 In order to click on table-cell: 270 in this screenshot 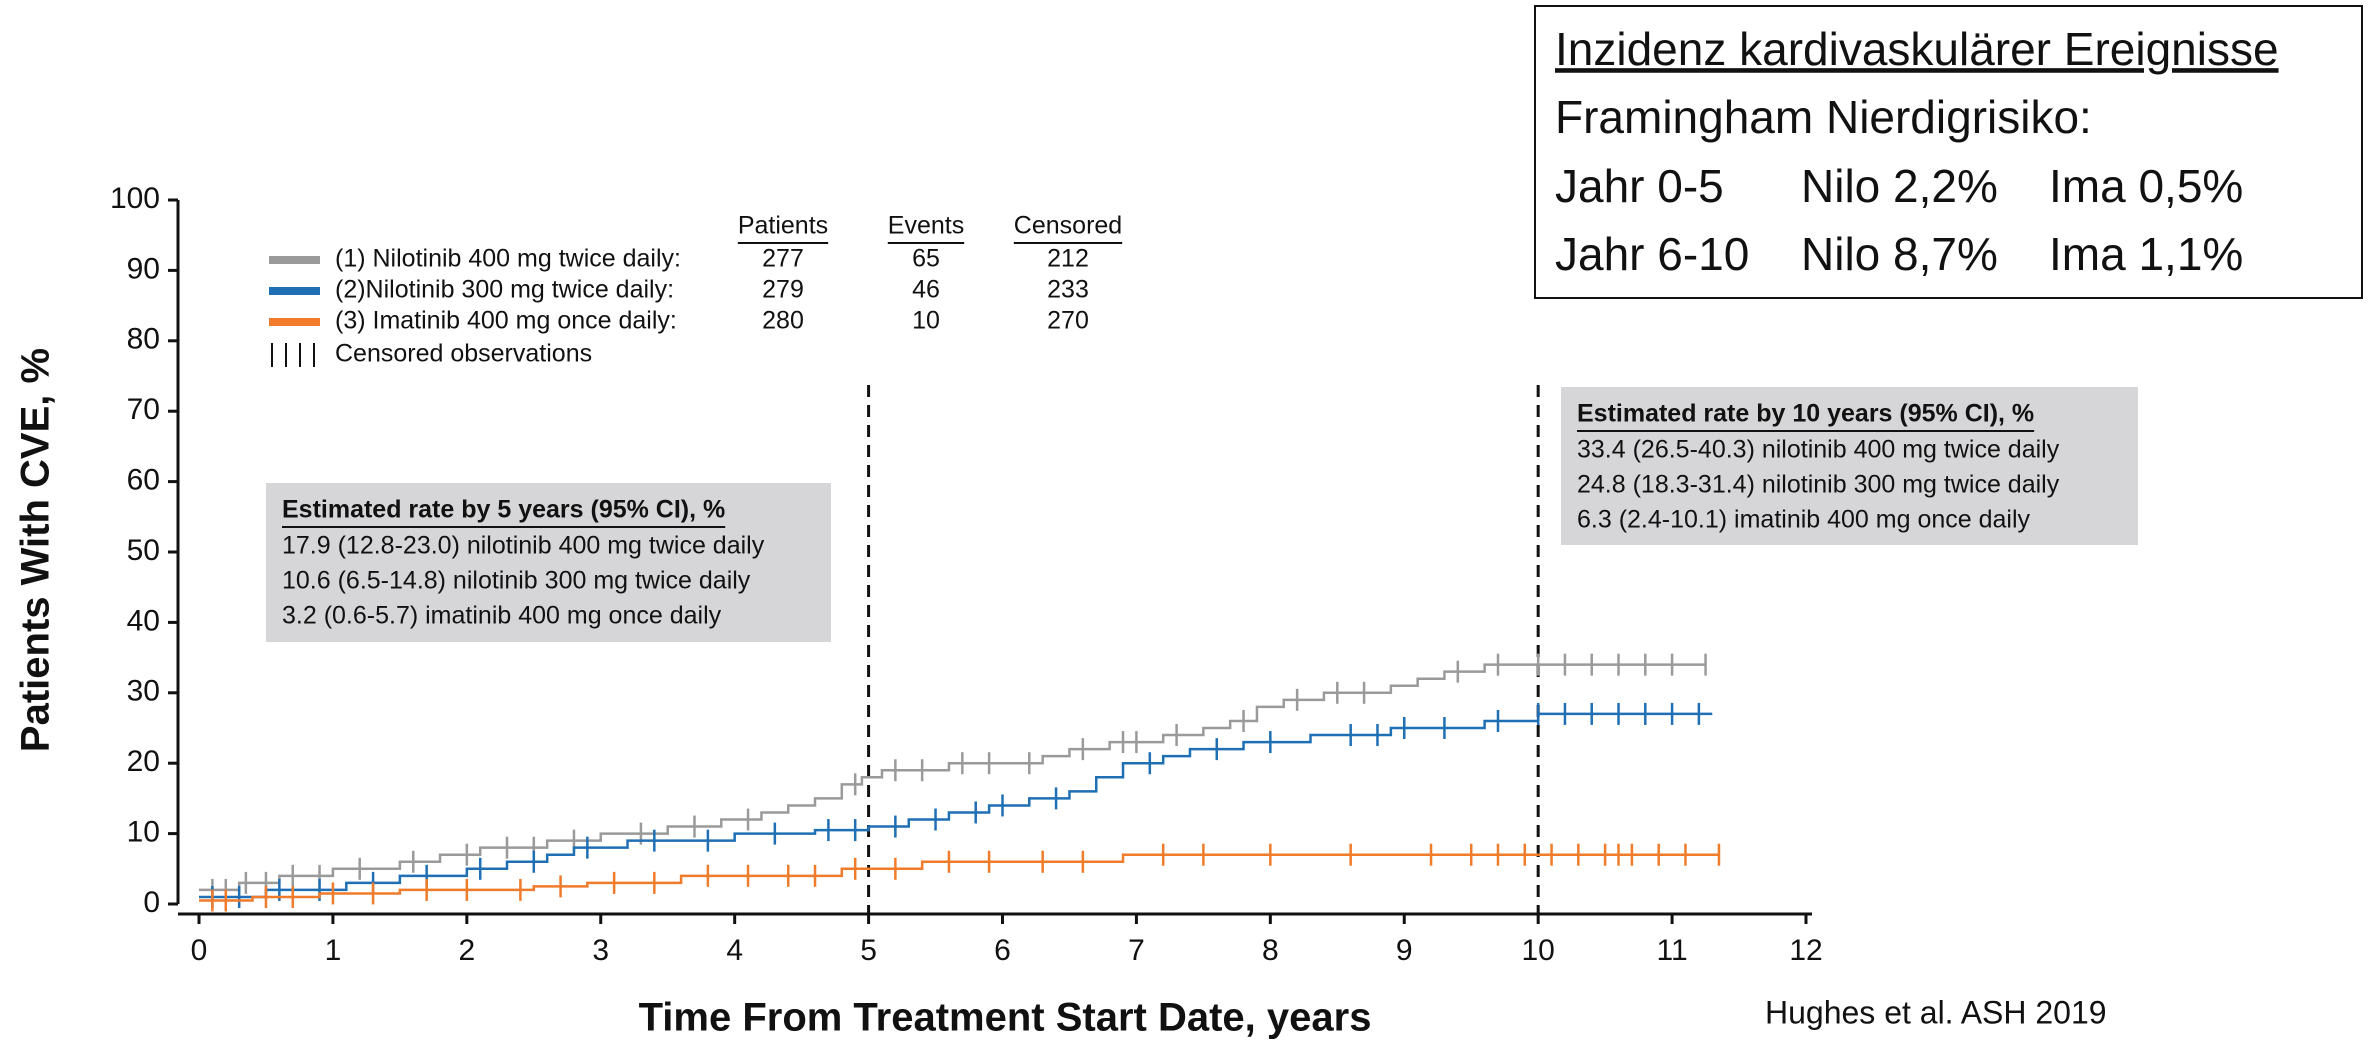, I will do `click(1068, 321)`.